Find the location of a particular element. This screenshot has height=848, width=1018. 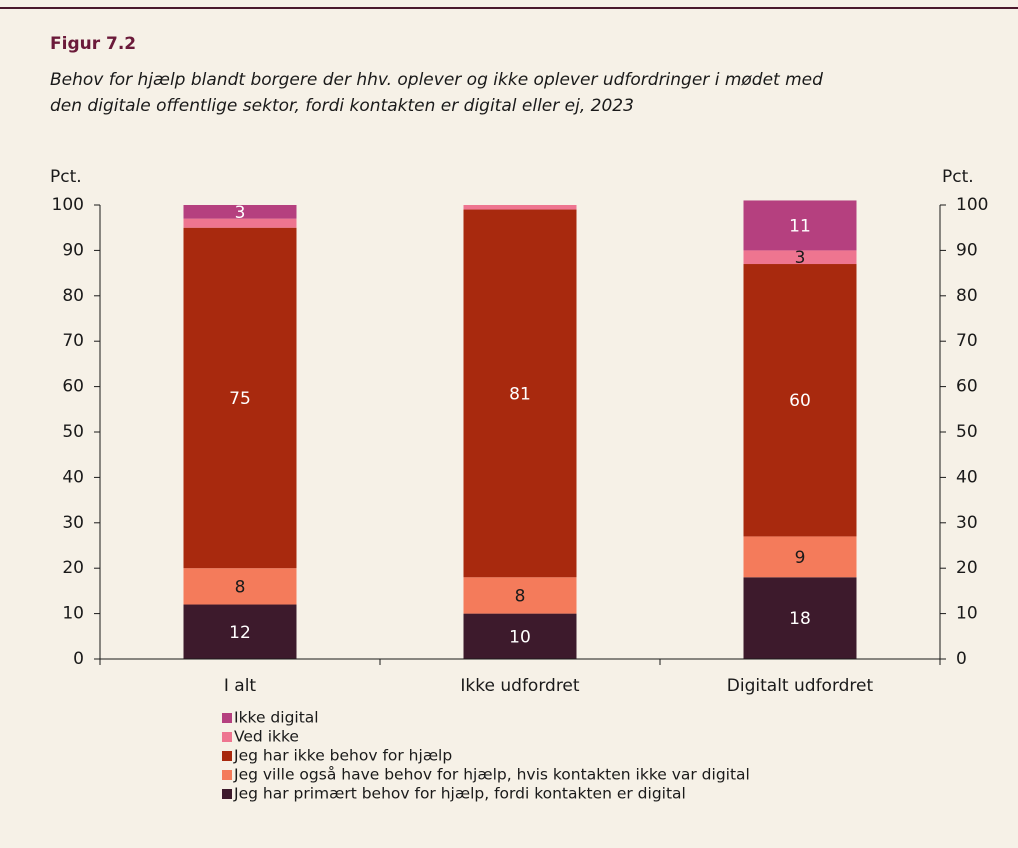

y2-tick-label: 0 is located at coordinates (961, 659).